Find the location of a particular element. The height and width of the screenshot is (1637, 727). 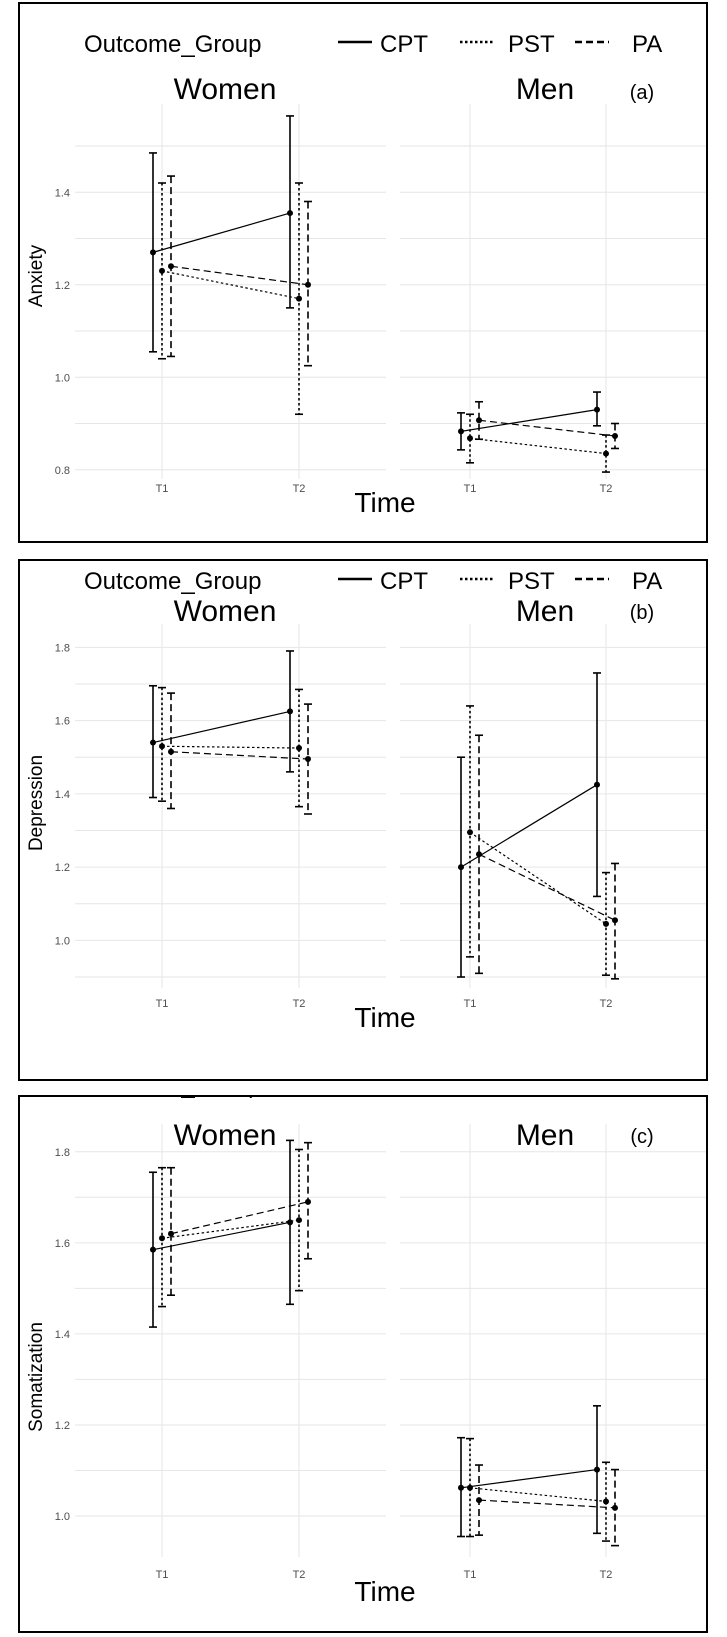

series-cpt is located at coordinates (221, 1233).